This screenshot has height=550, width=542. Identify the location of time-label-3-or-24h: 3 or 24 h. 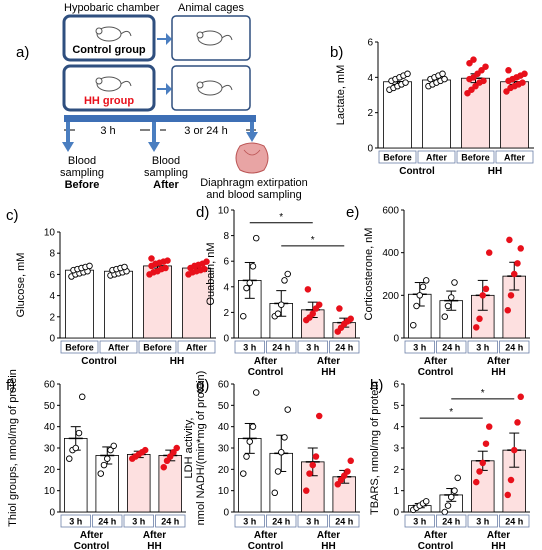
(205, 131).